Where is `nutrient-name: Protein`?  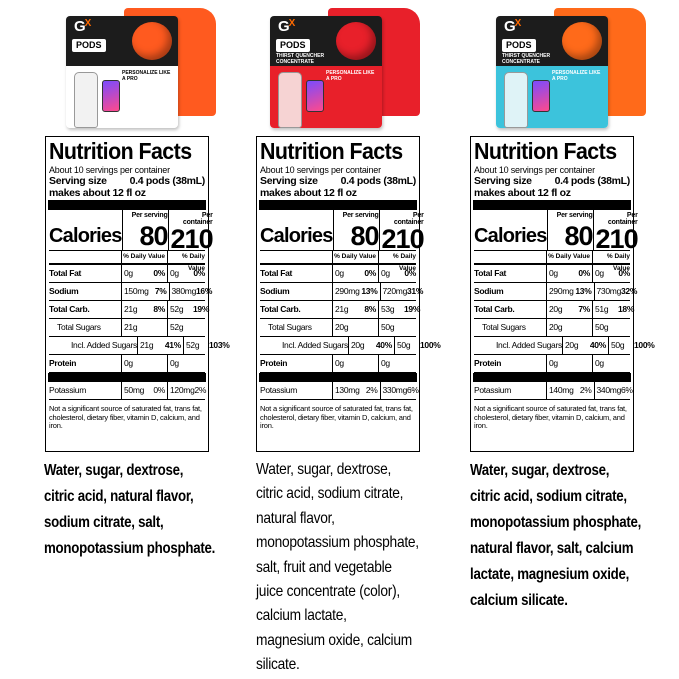 nutrient-name: Protein is located at coordinates (488, 363).